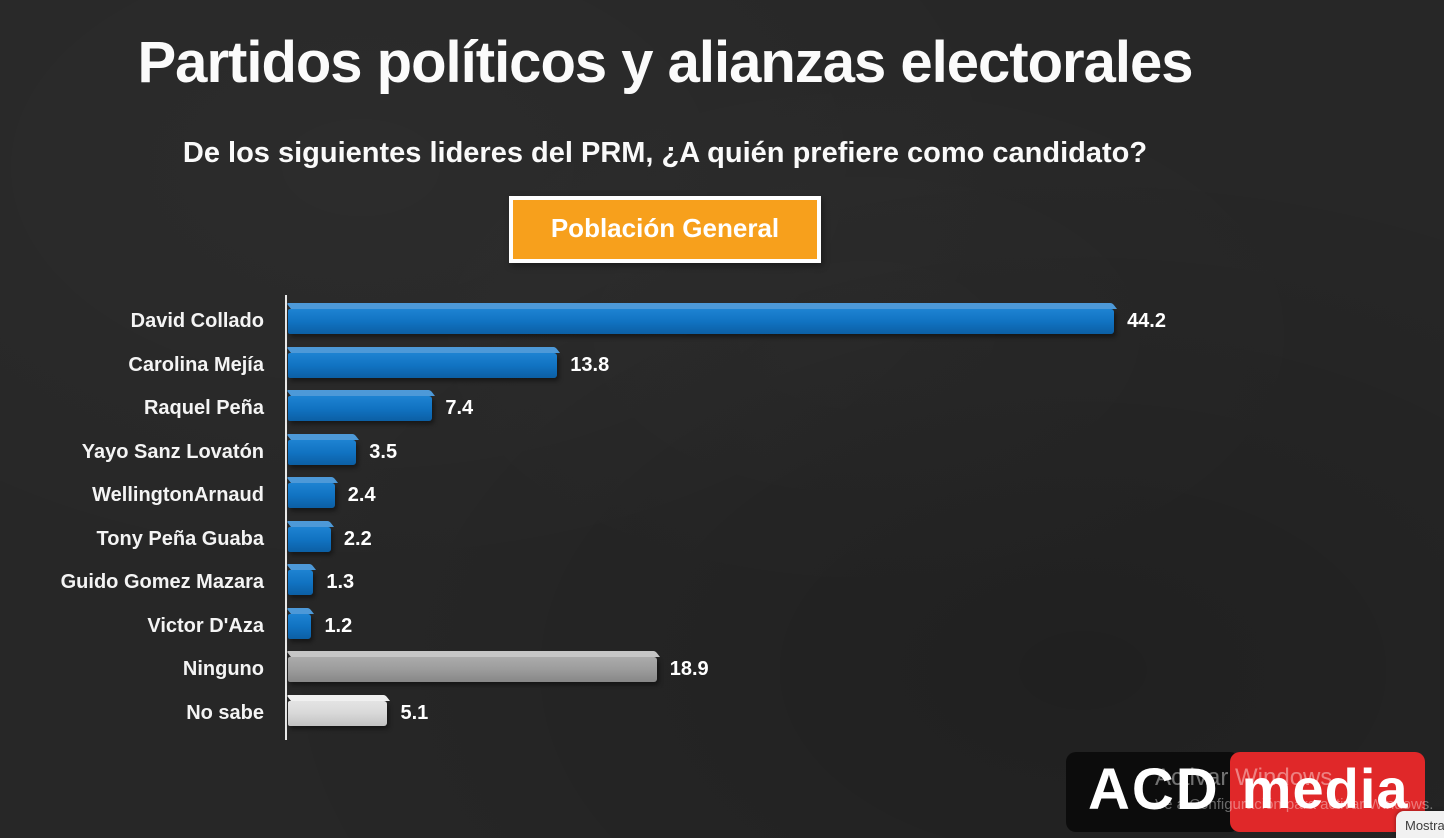 The image size is (1444, 838). I want to click on value-label: 2.2, so click(357, 538).